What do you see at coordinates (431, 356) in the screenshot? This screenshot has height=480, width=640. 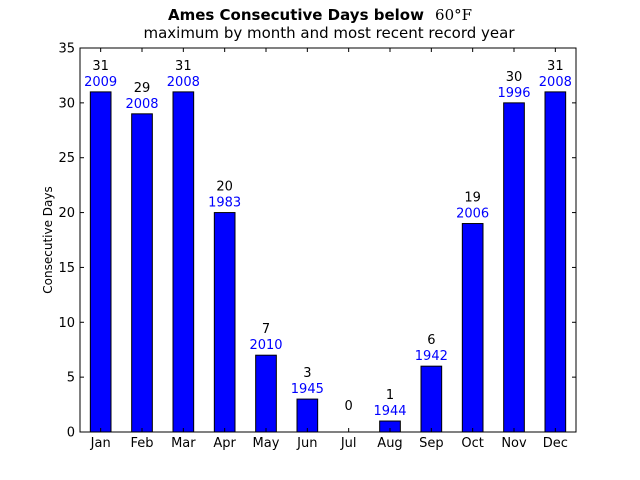 I see `year-label-sep: 1942` at bounding box center [431, 356].